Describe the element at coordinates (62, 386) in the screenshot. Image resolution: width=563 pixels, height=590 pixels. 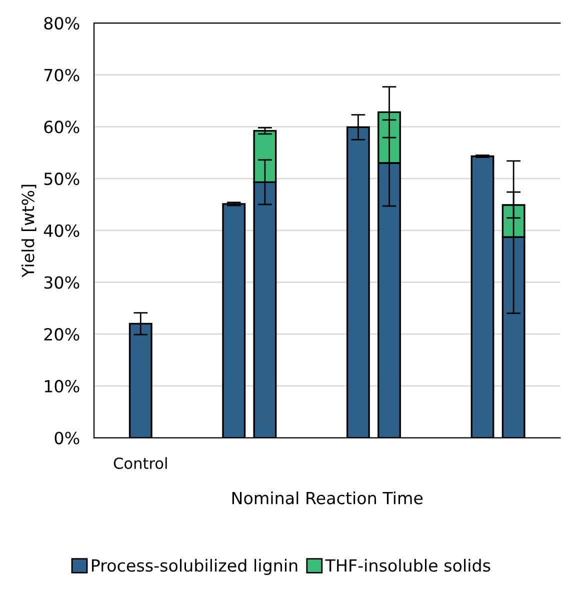
I see `y-tick-label: 10%` at that location.